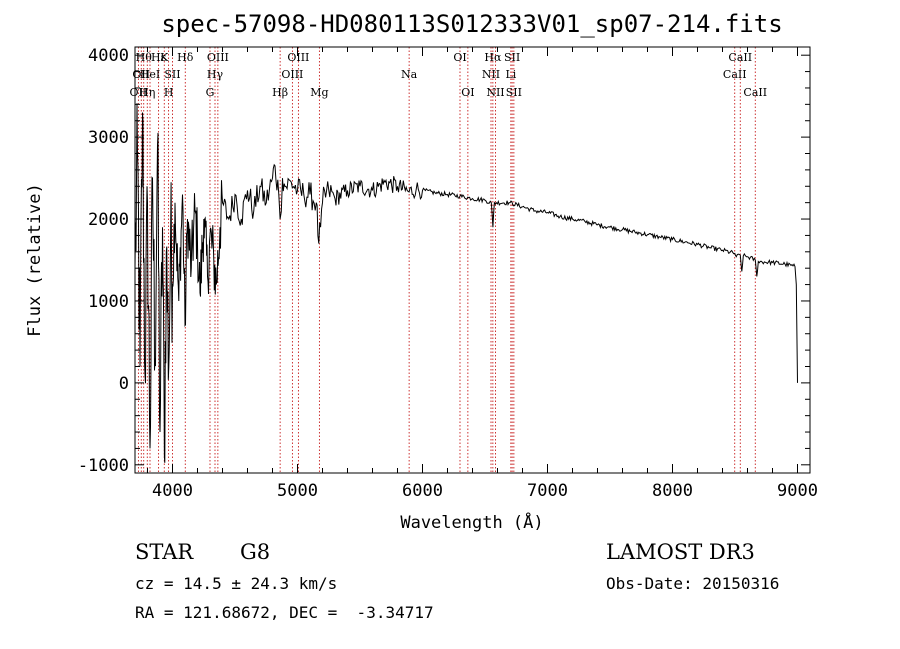  I want to click on spectral-line-label: HeI, so click(150, 74).